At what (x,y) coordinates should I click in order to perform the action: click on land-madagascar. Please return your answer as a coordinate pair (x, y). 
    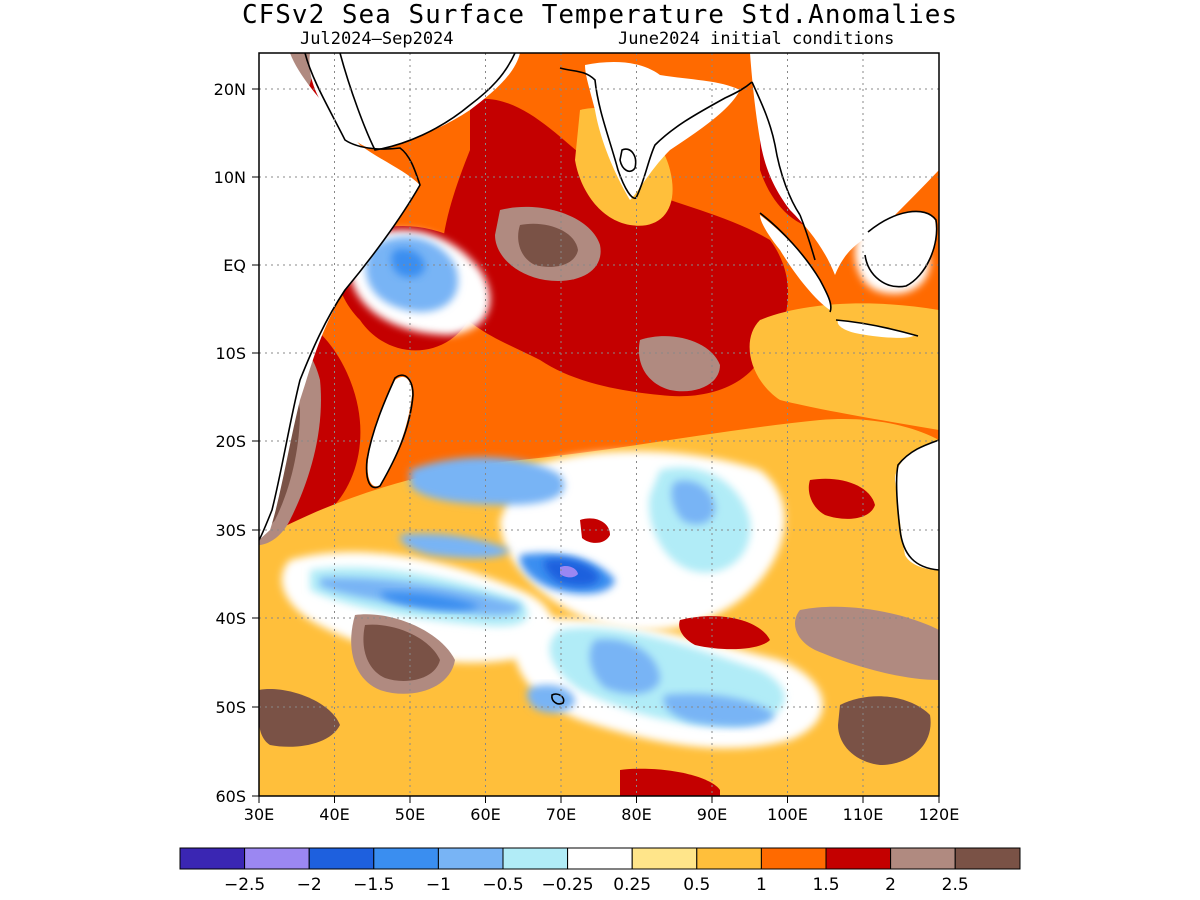
    Looking at the image, I should click on (389, 431).